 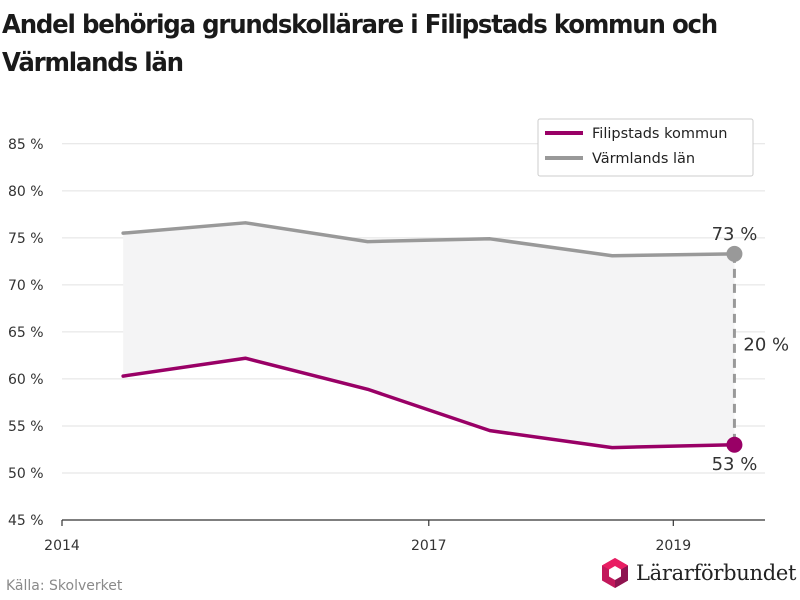 What do you see at coordinates (429, 239) in the screenshot?
I see `series-line-varmland` at bounding box center [429, 239].